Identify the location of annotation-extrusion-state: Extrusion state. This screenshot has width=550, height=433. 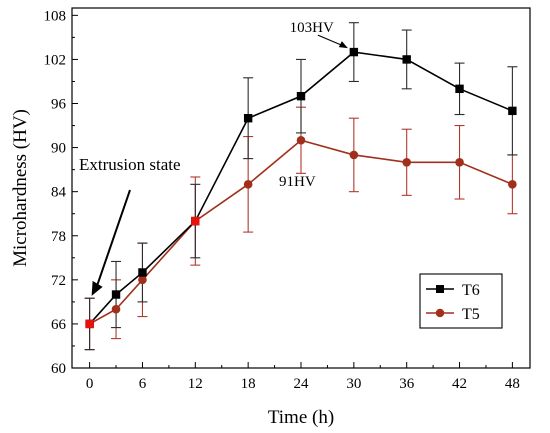
(130, 164).